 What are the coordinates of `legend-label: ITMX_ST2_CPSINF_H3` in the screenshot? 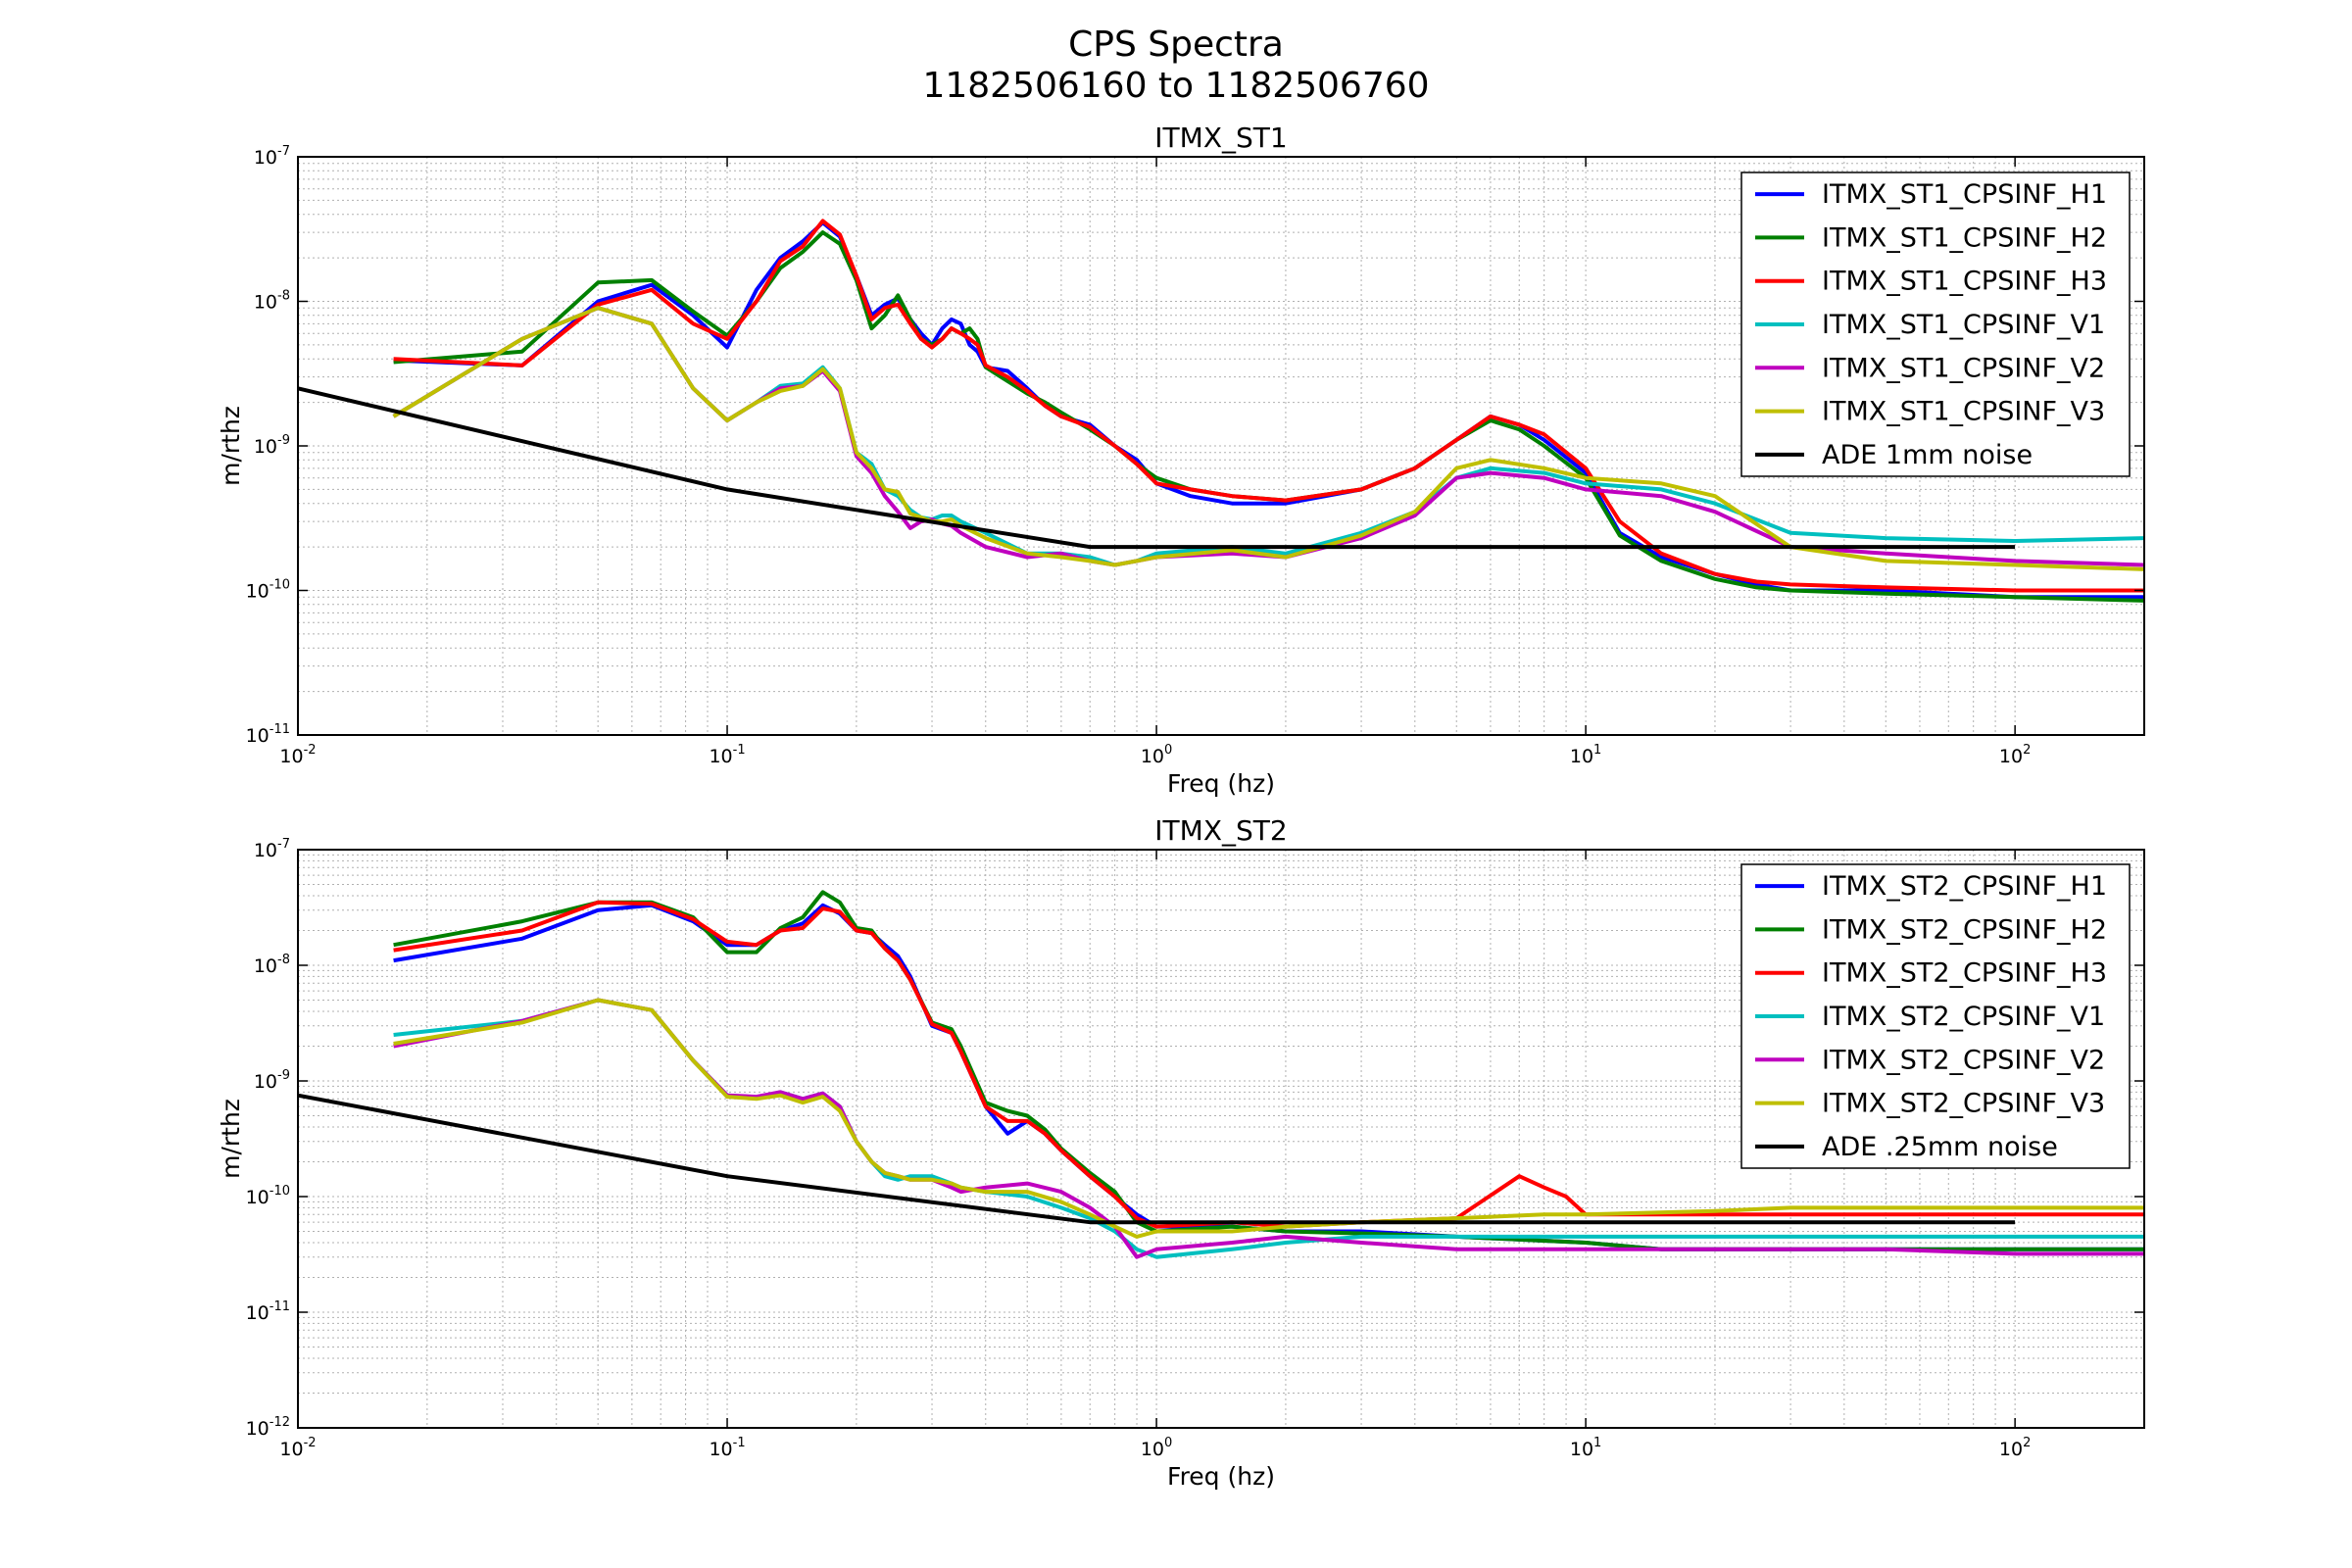 It's located at (1964, 973).